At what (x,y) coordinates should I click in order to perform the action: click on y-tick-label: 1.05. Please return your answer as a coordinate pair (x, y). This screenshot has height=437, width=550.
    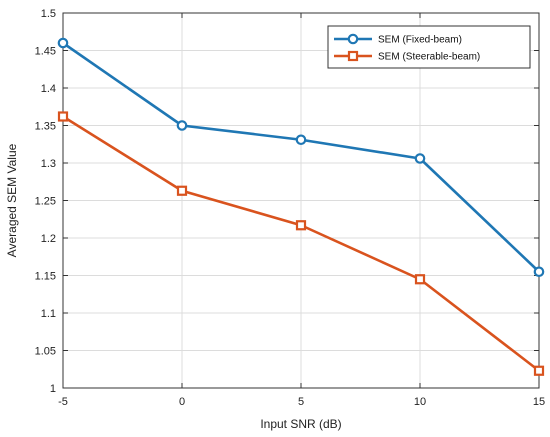
    Looking at the image, I should click on (45, 352).